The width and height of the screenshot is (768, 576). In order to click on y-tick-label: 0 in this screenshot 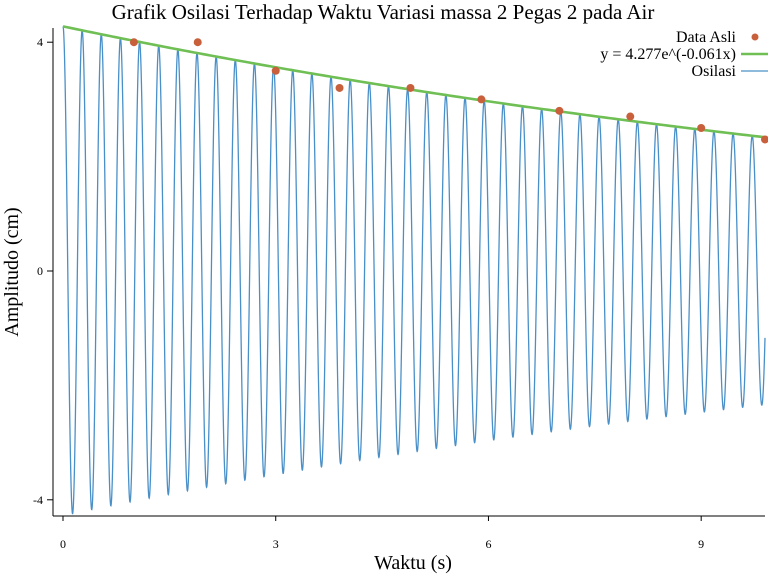, I will do `click(40, 271)`.